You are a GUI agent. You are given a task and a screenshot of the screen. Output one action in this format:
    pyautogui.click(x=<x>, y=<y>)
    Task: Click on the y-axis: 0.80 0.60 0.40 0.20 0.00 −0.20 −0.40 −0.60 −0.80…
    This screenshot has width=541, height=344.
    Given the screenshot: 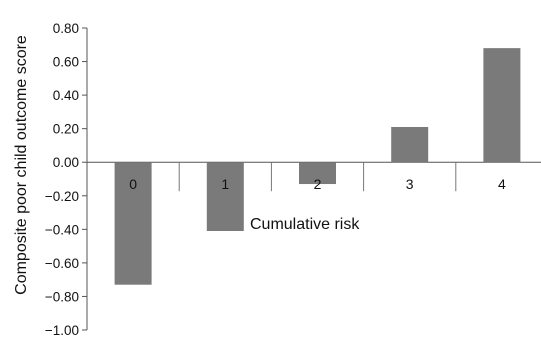 What is the action you would take?
    pyautogui.click(x=66, y=179)
    